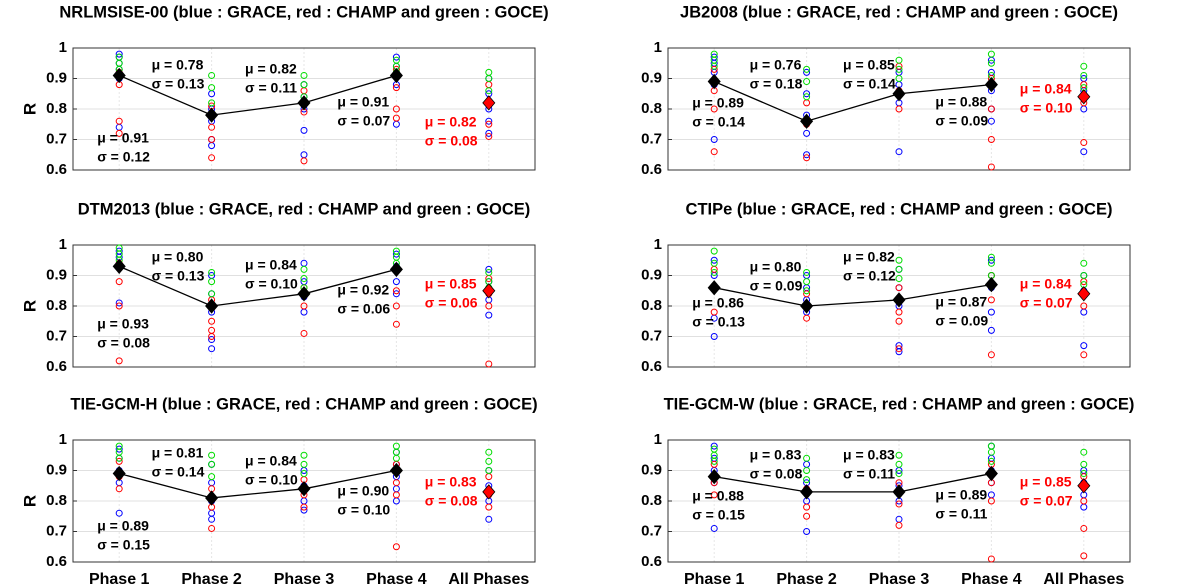 The height and width of the screenshot is (588, 1200). I want to click on x-tick-label: Phase 3, so click(899, 579).